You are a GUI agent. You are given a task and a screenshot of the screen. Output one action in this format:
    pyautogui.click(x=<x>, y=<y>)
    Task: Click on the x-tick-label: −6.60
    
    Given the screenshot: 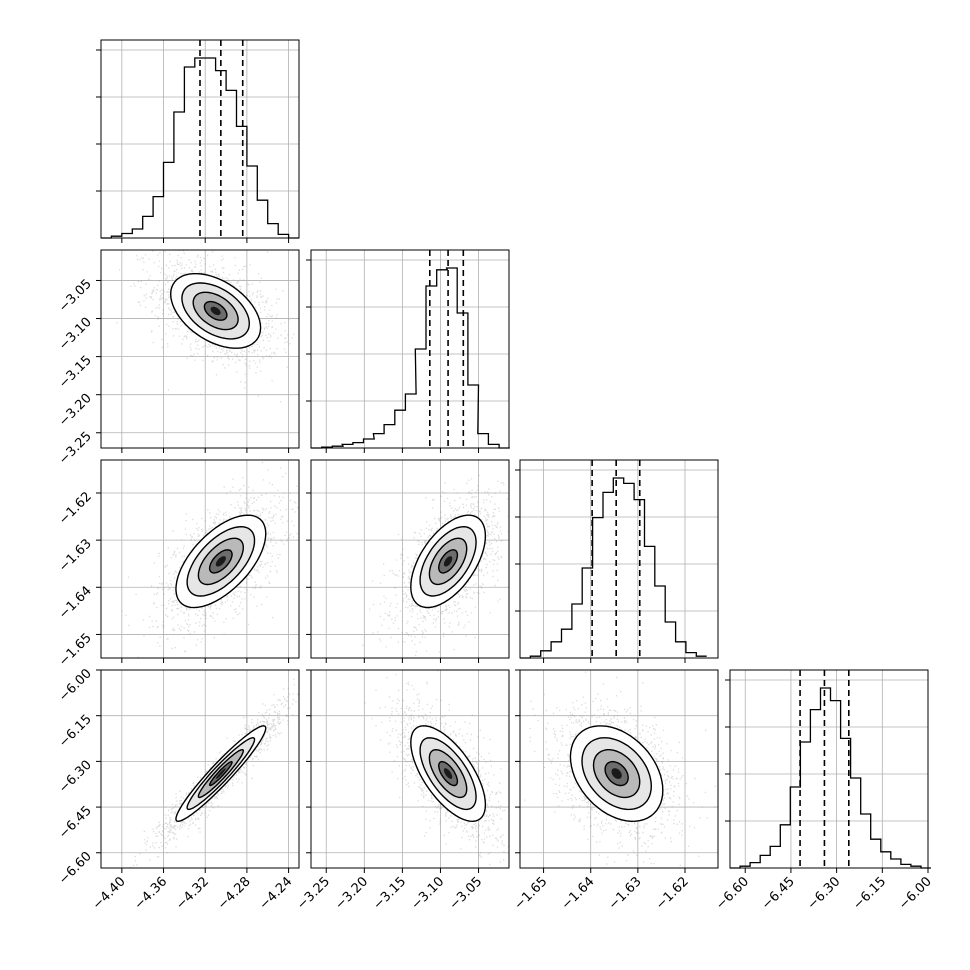 What is the action you would take?
    pyautogui.click(x=732, y=893)
    